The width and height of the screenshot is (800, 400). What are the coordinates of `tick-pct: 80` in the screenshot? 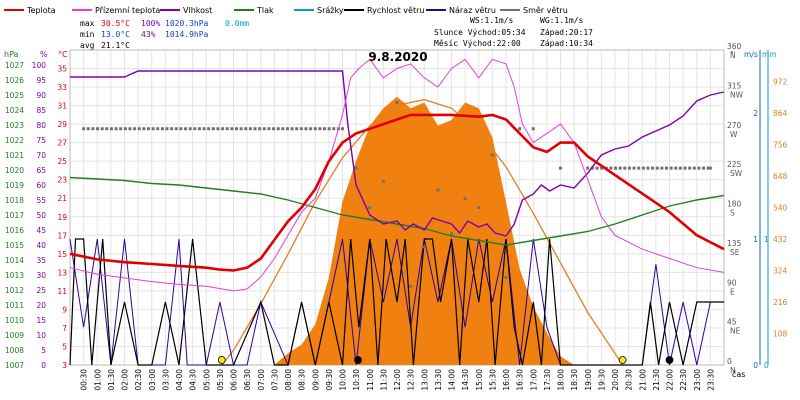 It's located at (41, 125).